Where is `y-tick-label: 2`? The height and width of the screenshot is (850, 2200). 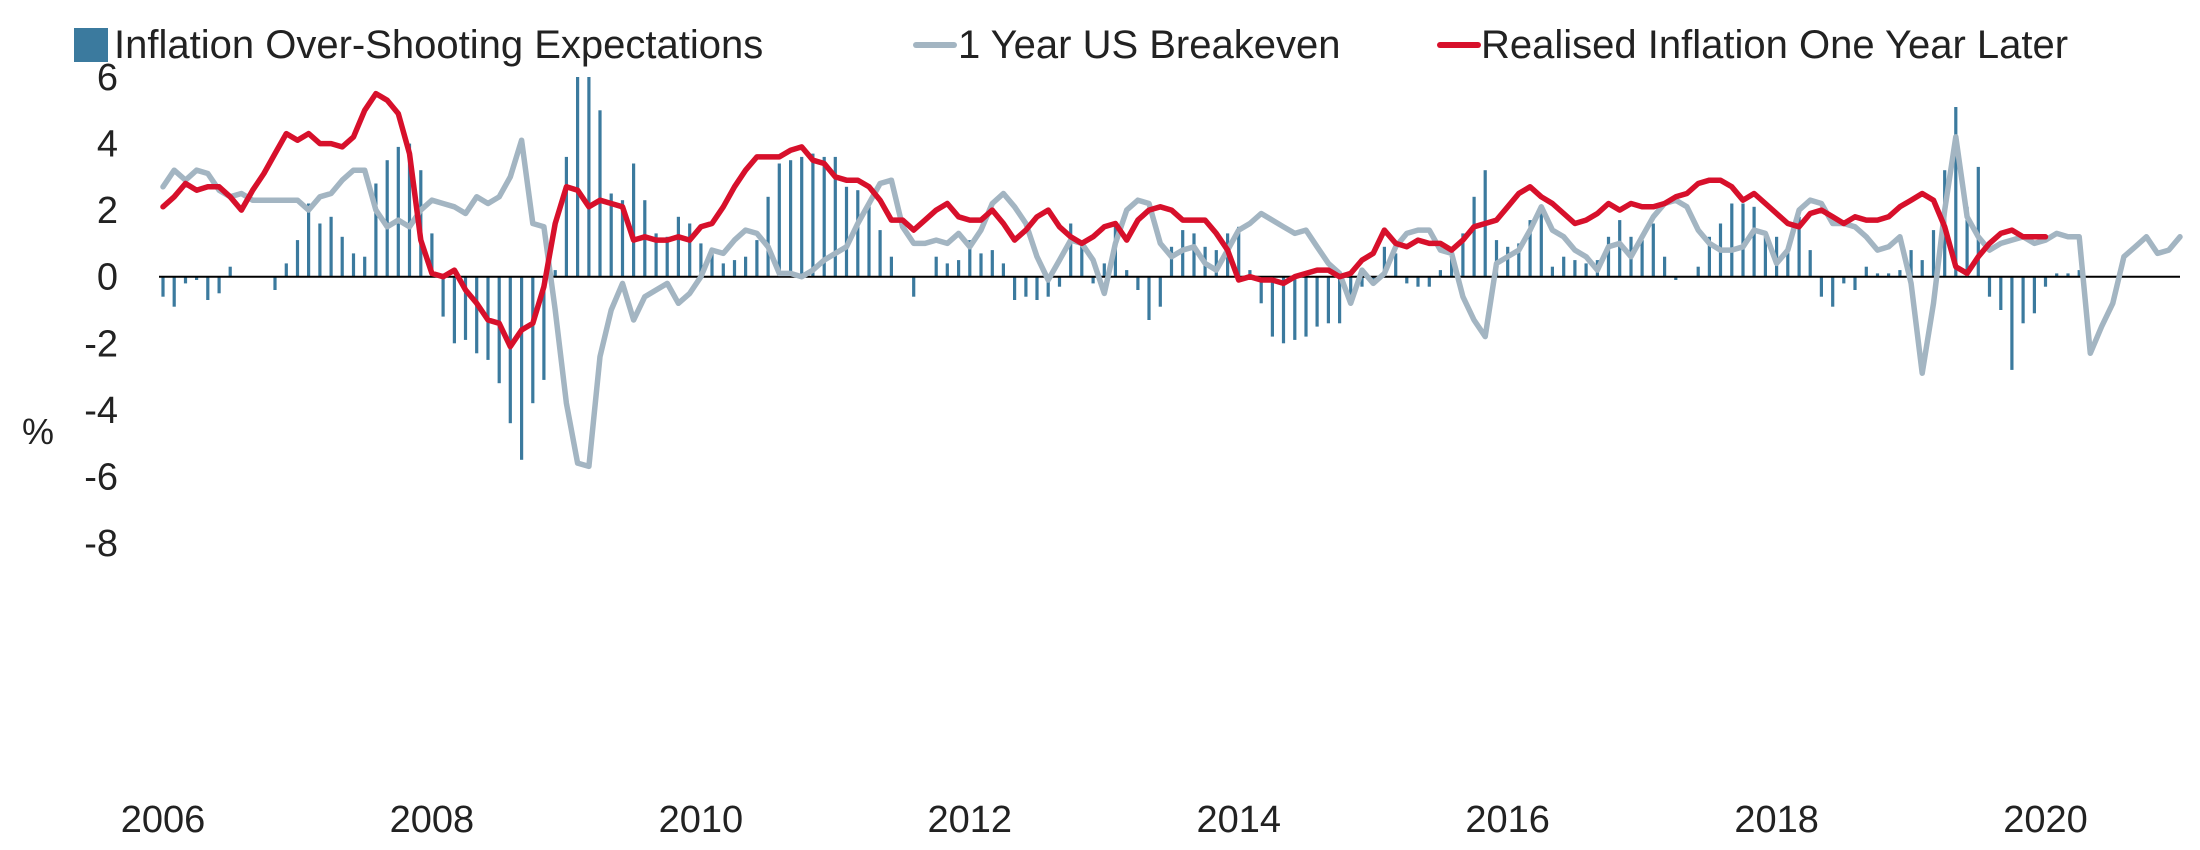
y-tick-label: 2 is located at coordinates (107, 211).